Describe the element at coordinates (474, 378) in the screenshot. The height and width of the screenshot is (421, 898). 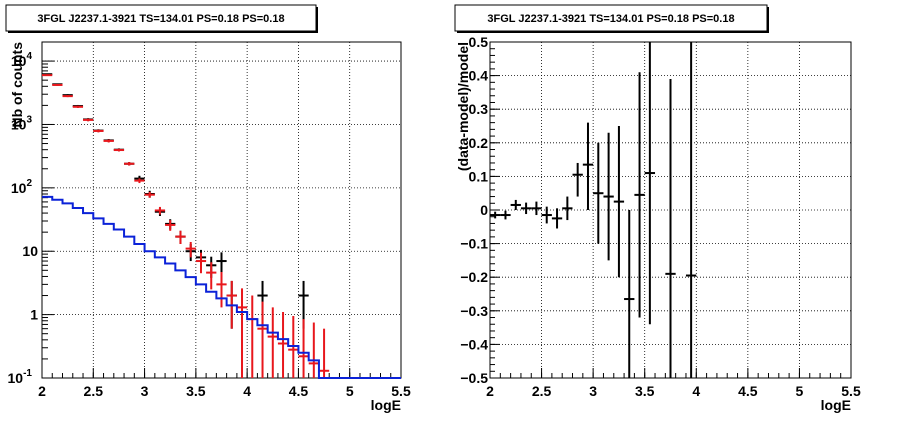
I see `y-tick-label: −0.5` at that location.